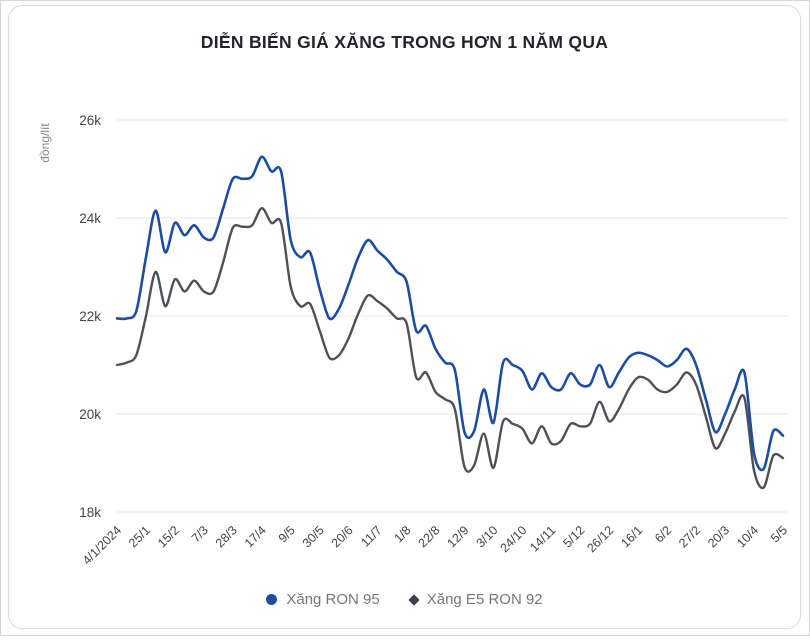 The image size is (810, 642). I want to click on ron95-circle-icon, so click(272, 599).